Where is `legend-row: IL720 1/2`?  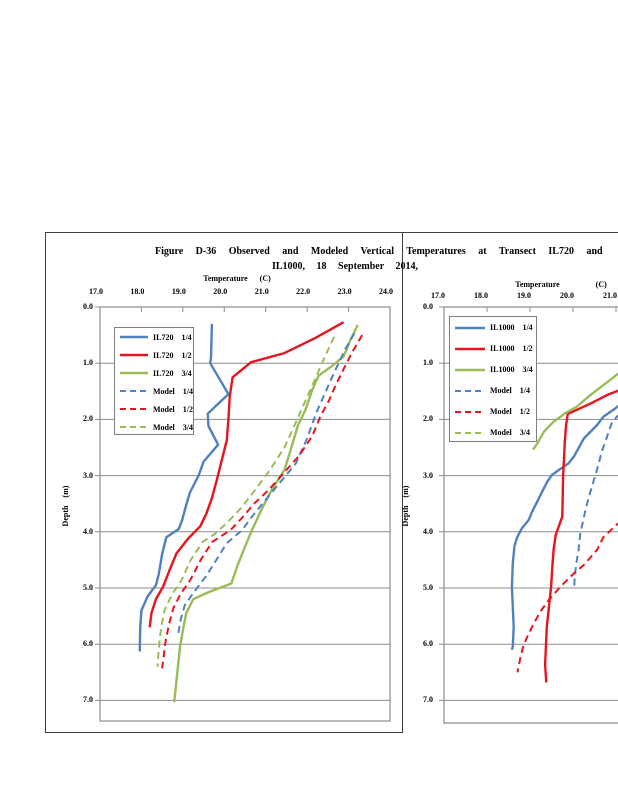 legend-row: IL720 1/2 is located at coordinates (154, 355).